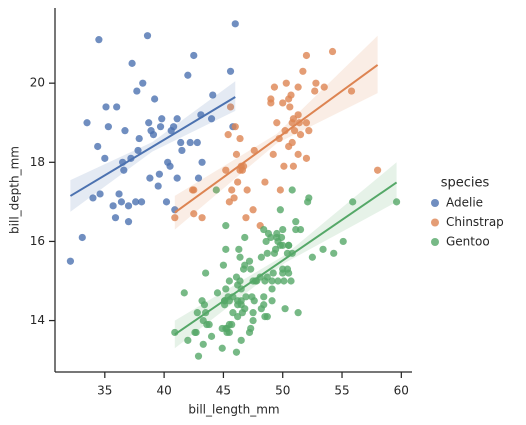 The width and height of the screenshot is (526, 425). I want to click on legend-label: Gentoo, so click(468, 242).